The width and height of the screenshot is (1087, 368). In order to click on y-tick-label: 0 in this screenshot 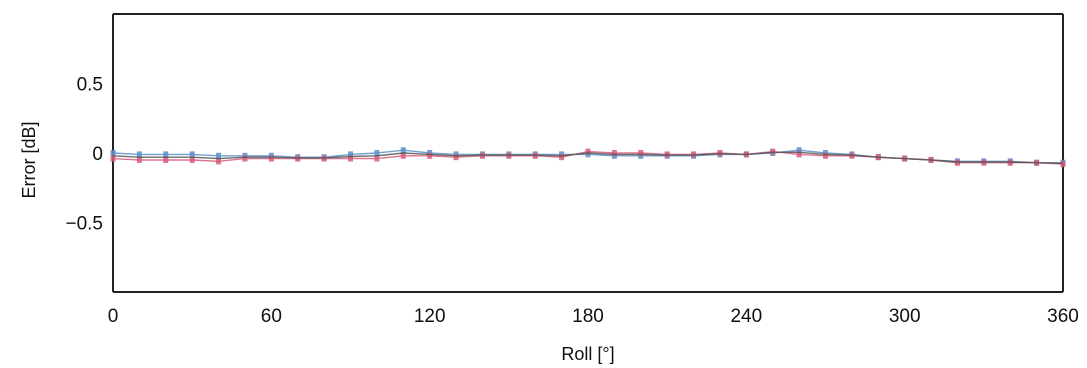, I will do `click(97, 154)`.